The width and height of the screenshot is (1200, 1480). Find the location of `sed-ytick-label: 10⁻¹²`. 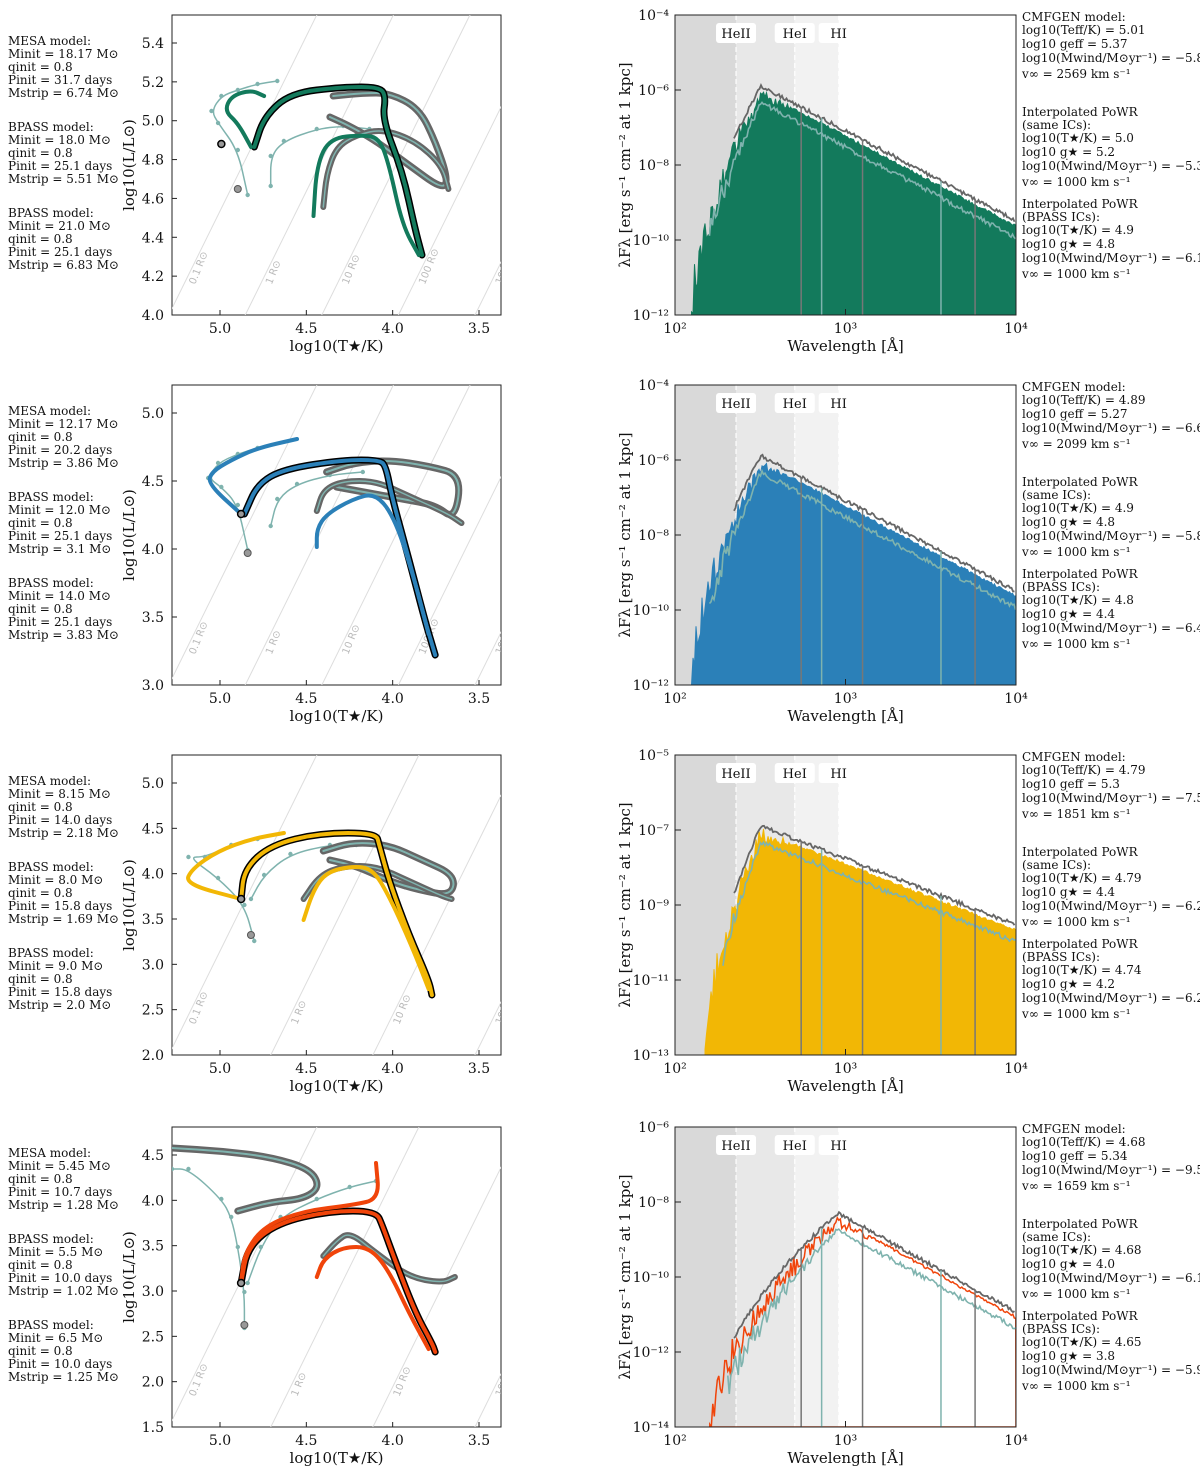

sed-ytick-label: 10⁻¹² is located at coordinates (651, 1353).